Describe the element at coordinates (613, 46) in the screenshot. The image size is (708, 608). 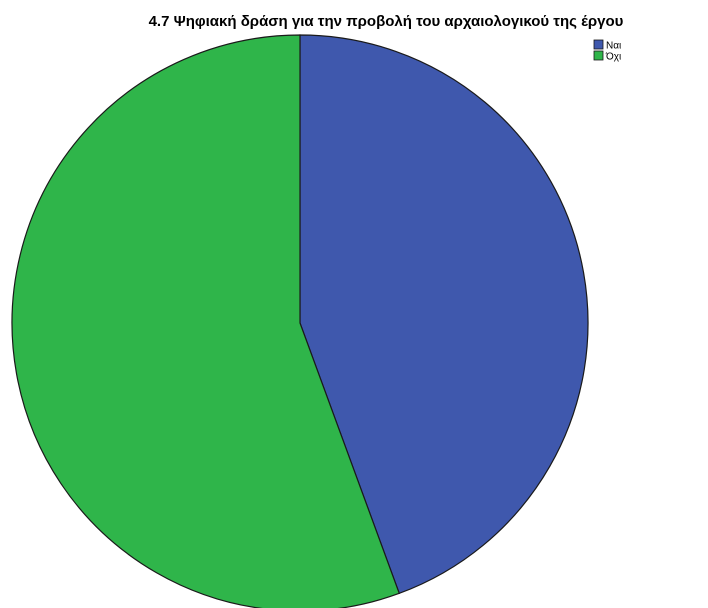
I see `legend-label-1: Ναι` at that location.